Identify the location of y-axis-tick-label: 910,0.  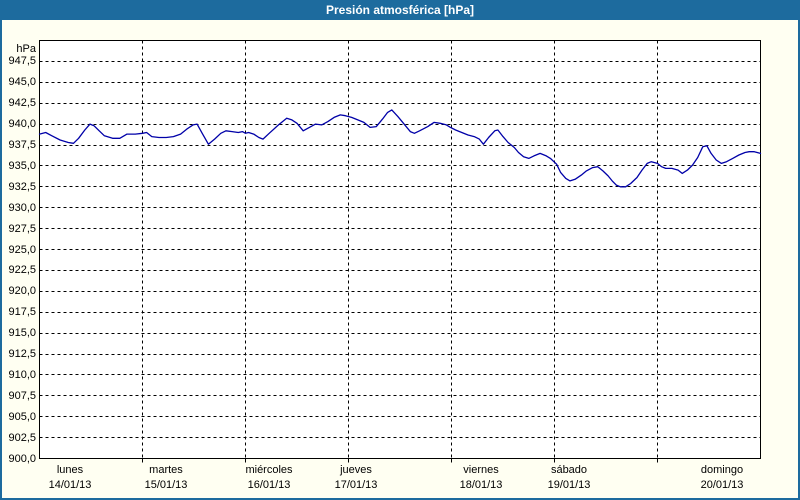
(22, 374).